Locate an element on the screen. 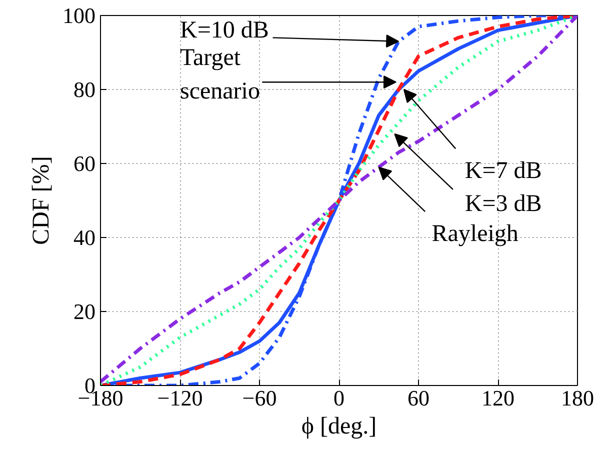 This screenshot has height=457, width=605. y-tick-label: 100 is located at coordinates (79, 15).